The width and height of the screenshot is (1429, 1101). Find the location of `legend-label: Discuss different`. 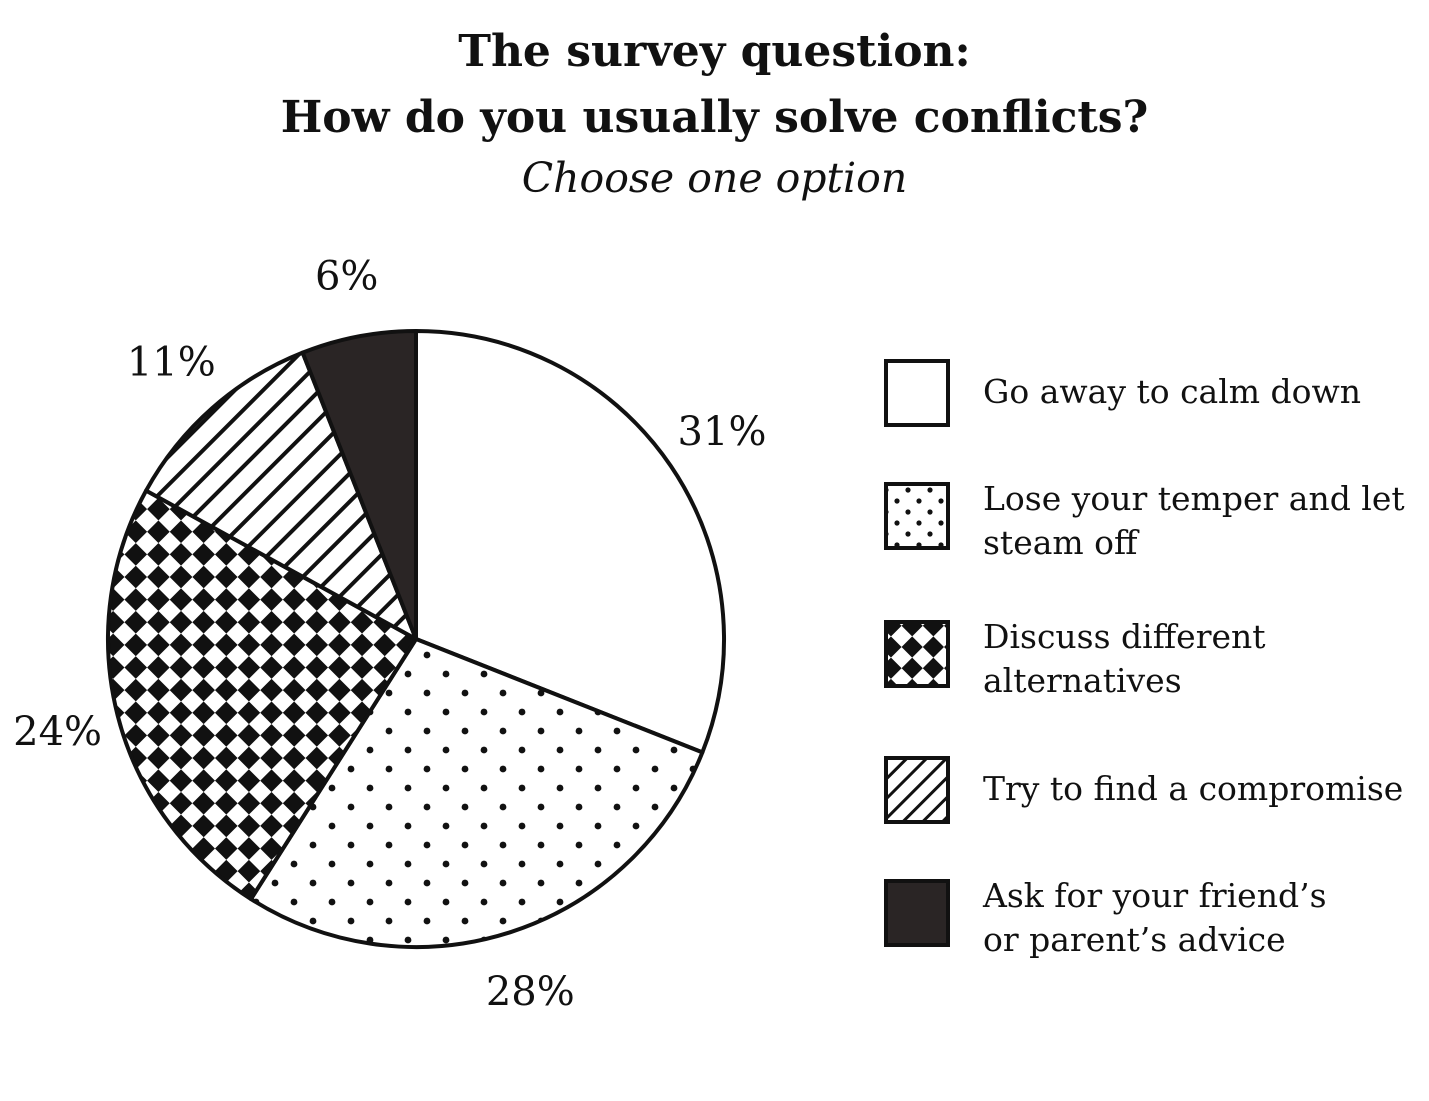

legend-label: Discuss different is located at coordinates (1124, 636).